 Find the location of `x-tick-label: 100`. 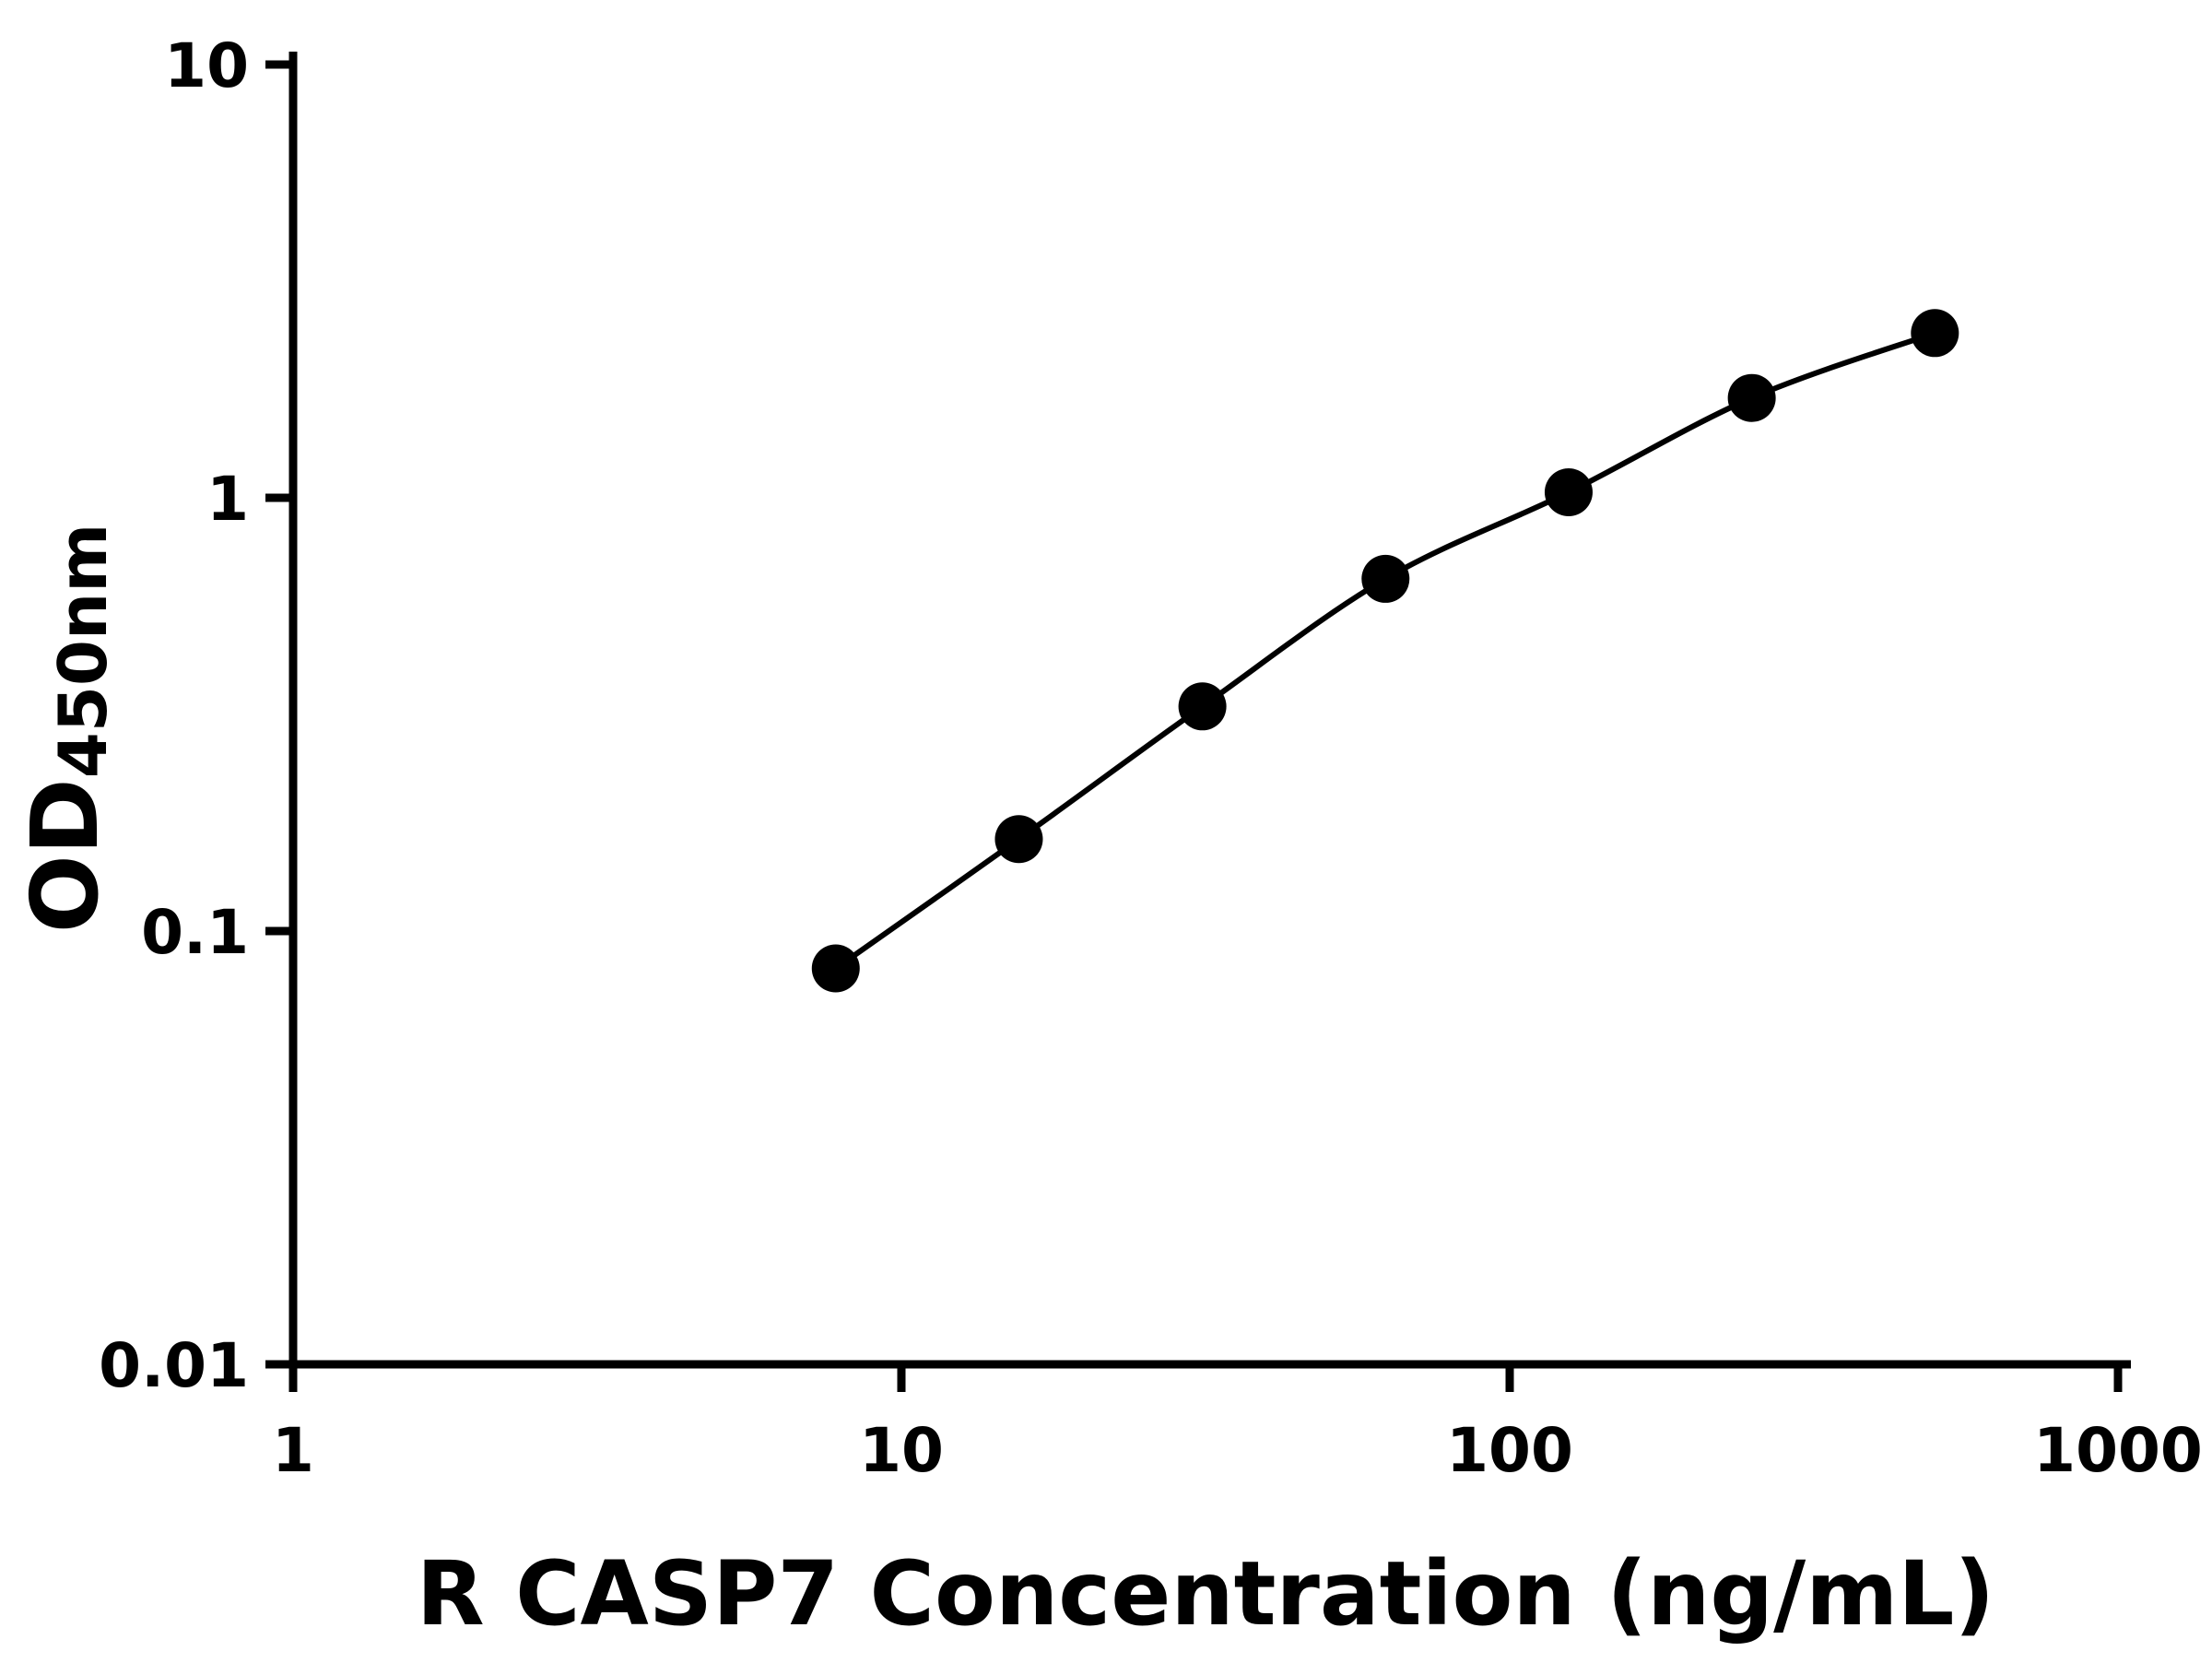

x-tick-label: 100 is located at coordinates (1509, 1450).